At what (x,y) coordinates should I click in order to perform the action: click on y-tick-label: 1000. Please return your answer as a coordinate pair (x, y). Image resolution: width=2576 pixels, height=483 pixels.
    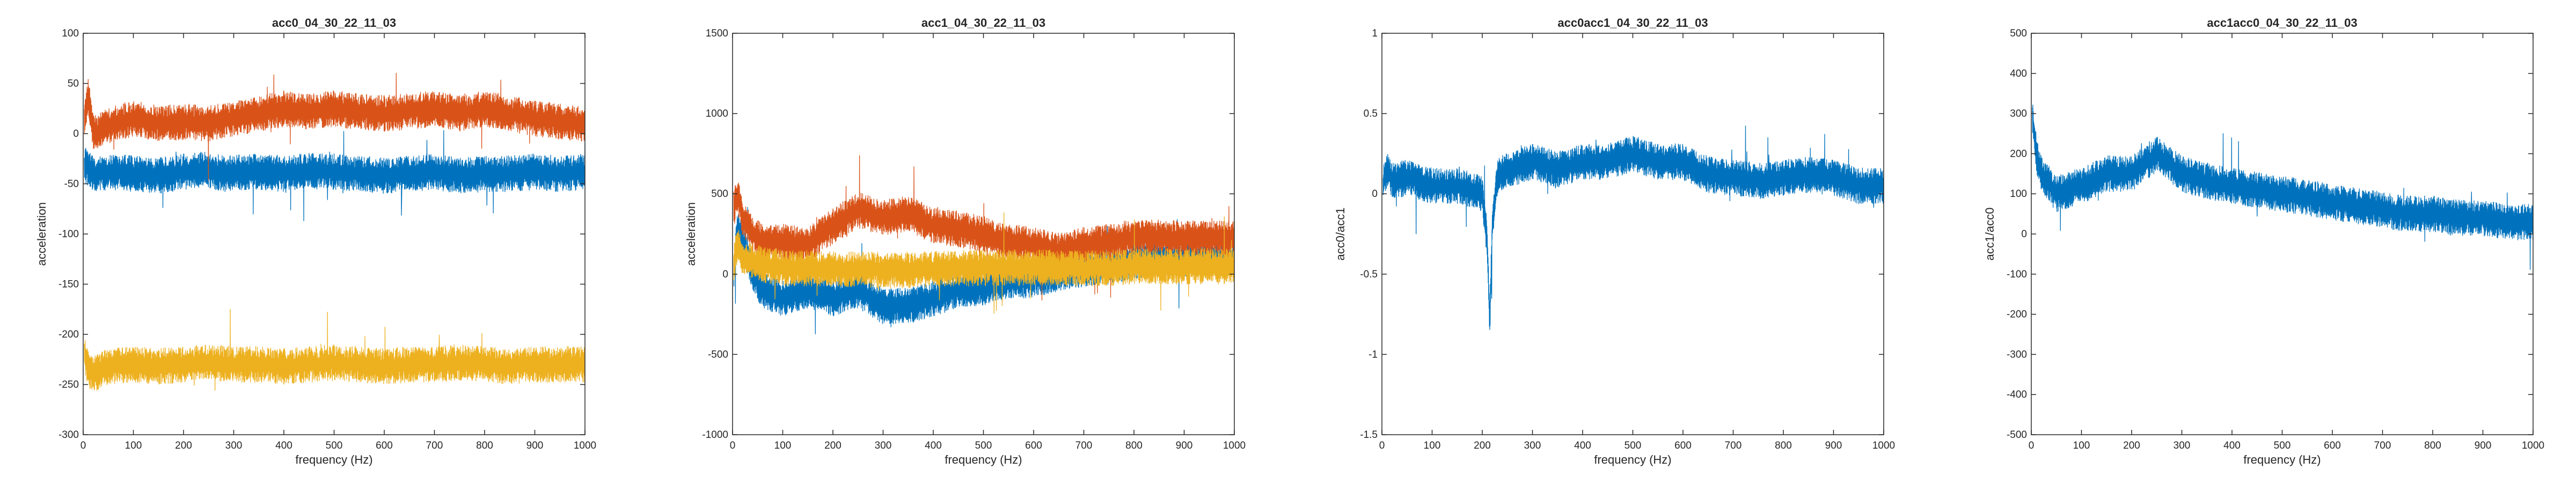
    Looking at the image, I should click on (717, 114).